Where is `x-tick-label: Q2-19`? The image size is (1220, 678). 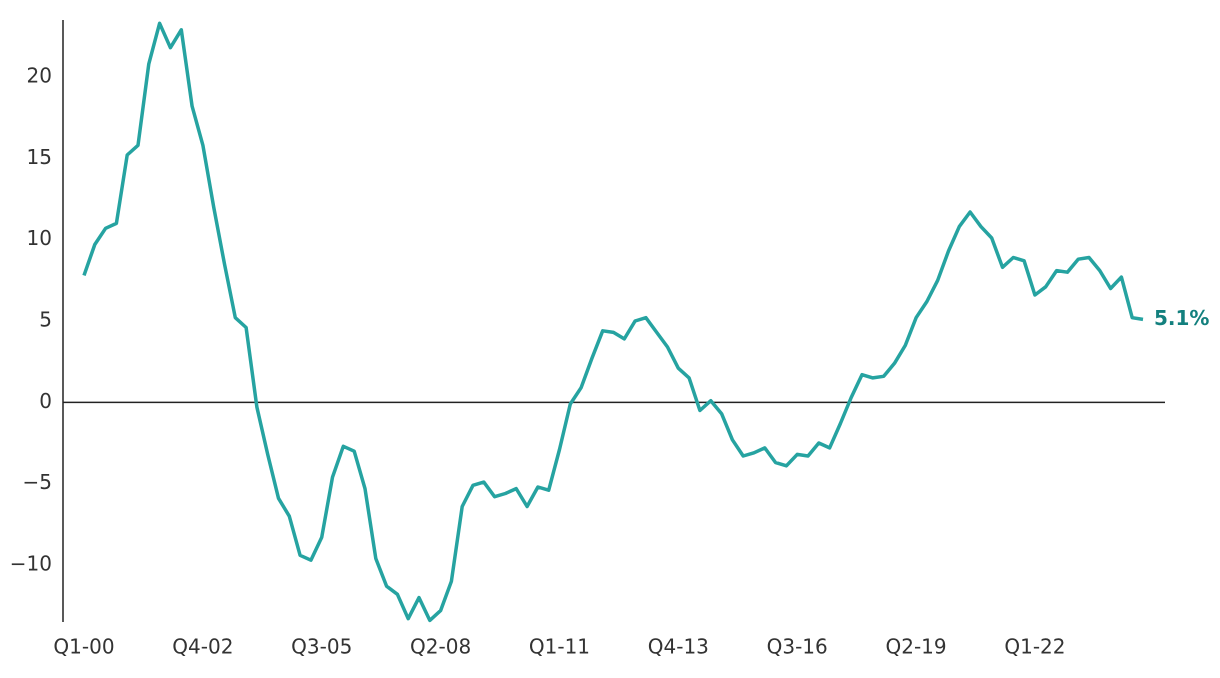
x-tick-label: Q2-19 is located at coordinates (916, 647).